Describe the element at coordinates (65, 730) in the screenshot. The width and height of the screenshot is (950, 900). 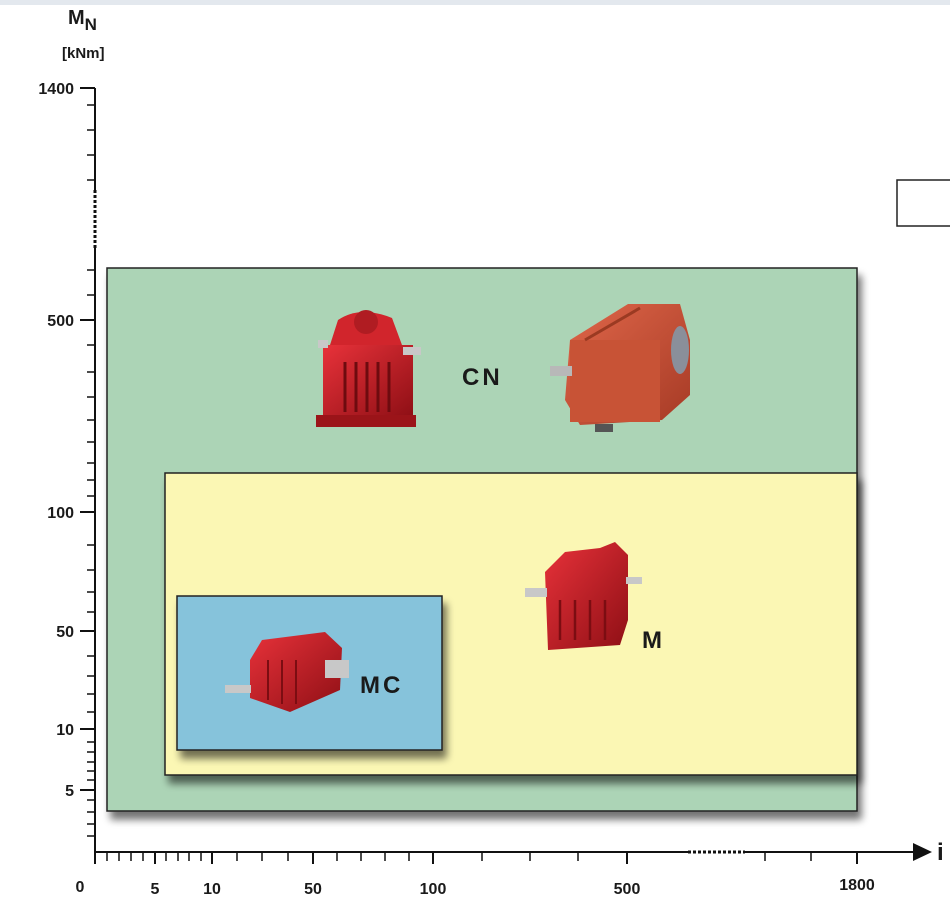
I see `y-tick-label: 10` at that location.